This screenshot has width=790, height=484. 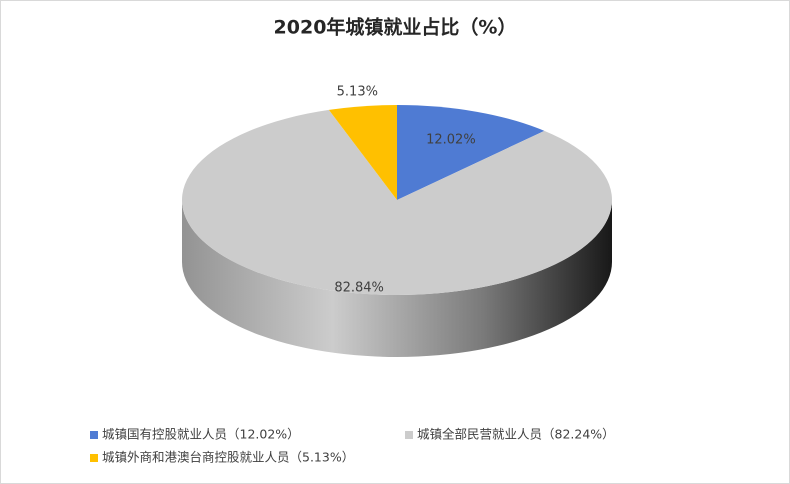 What do you see at coordinates (228, 457) in the screenshot?
I see `legend-label: 城镇外商和港澳台商控股就业人员（5.13%）` at bounding box center [228, 457].